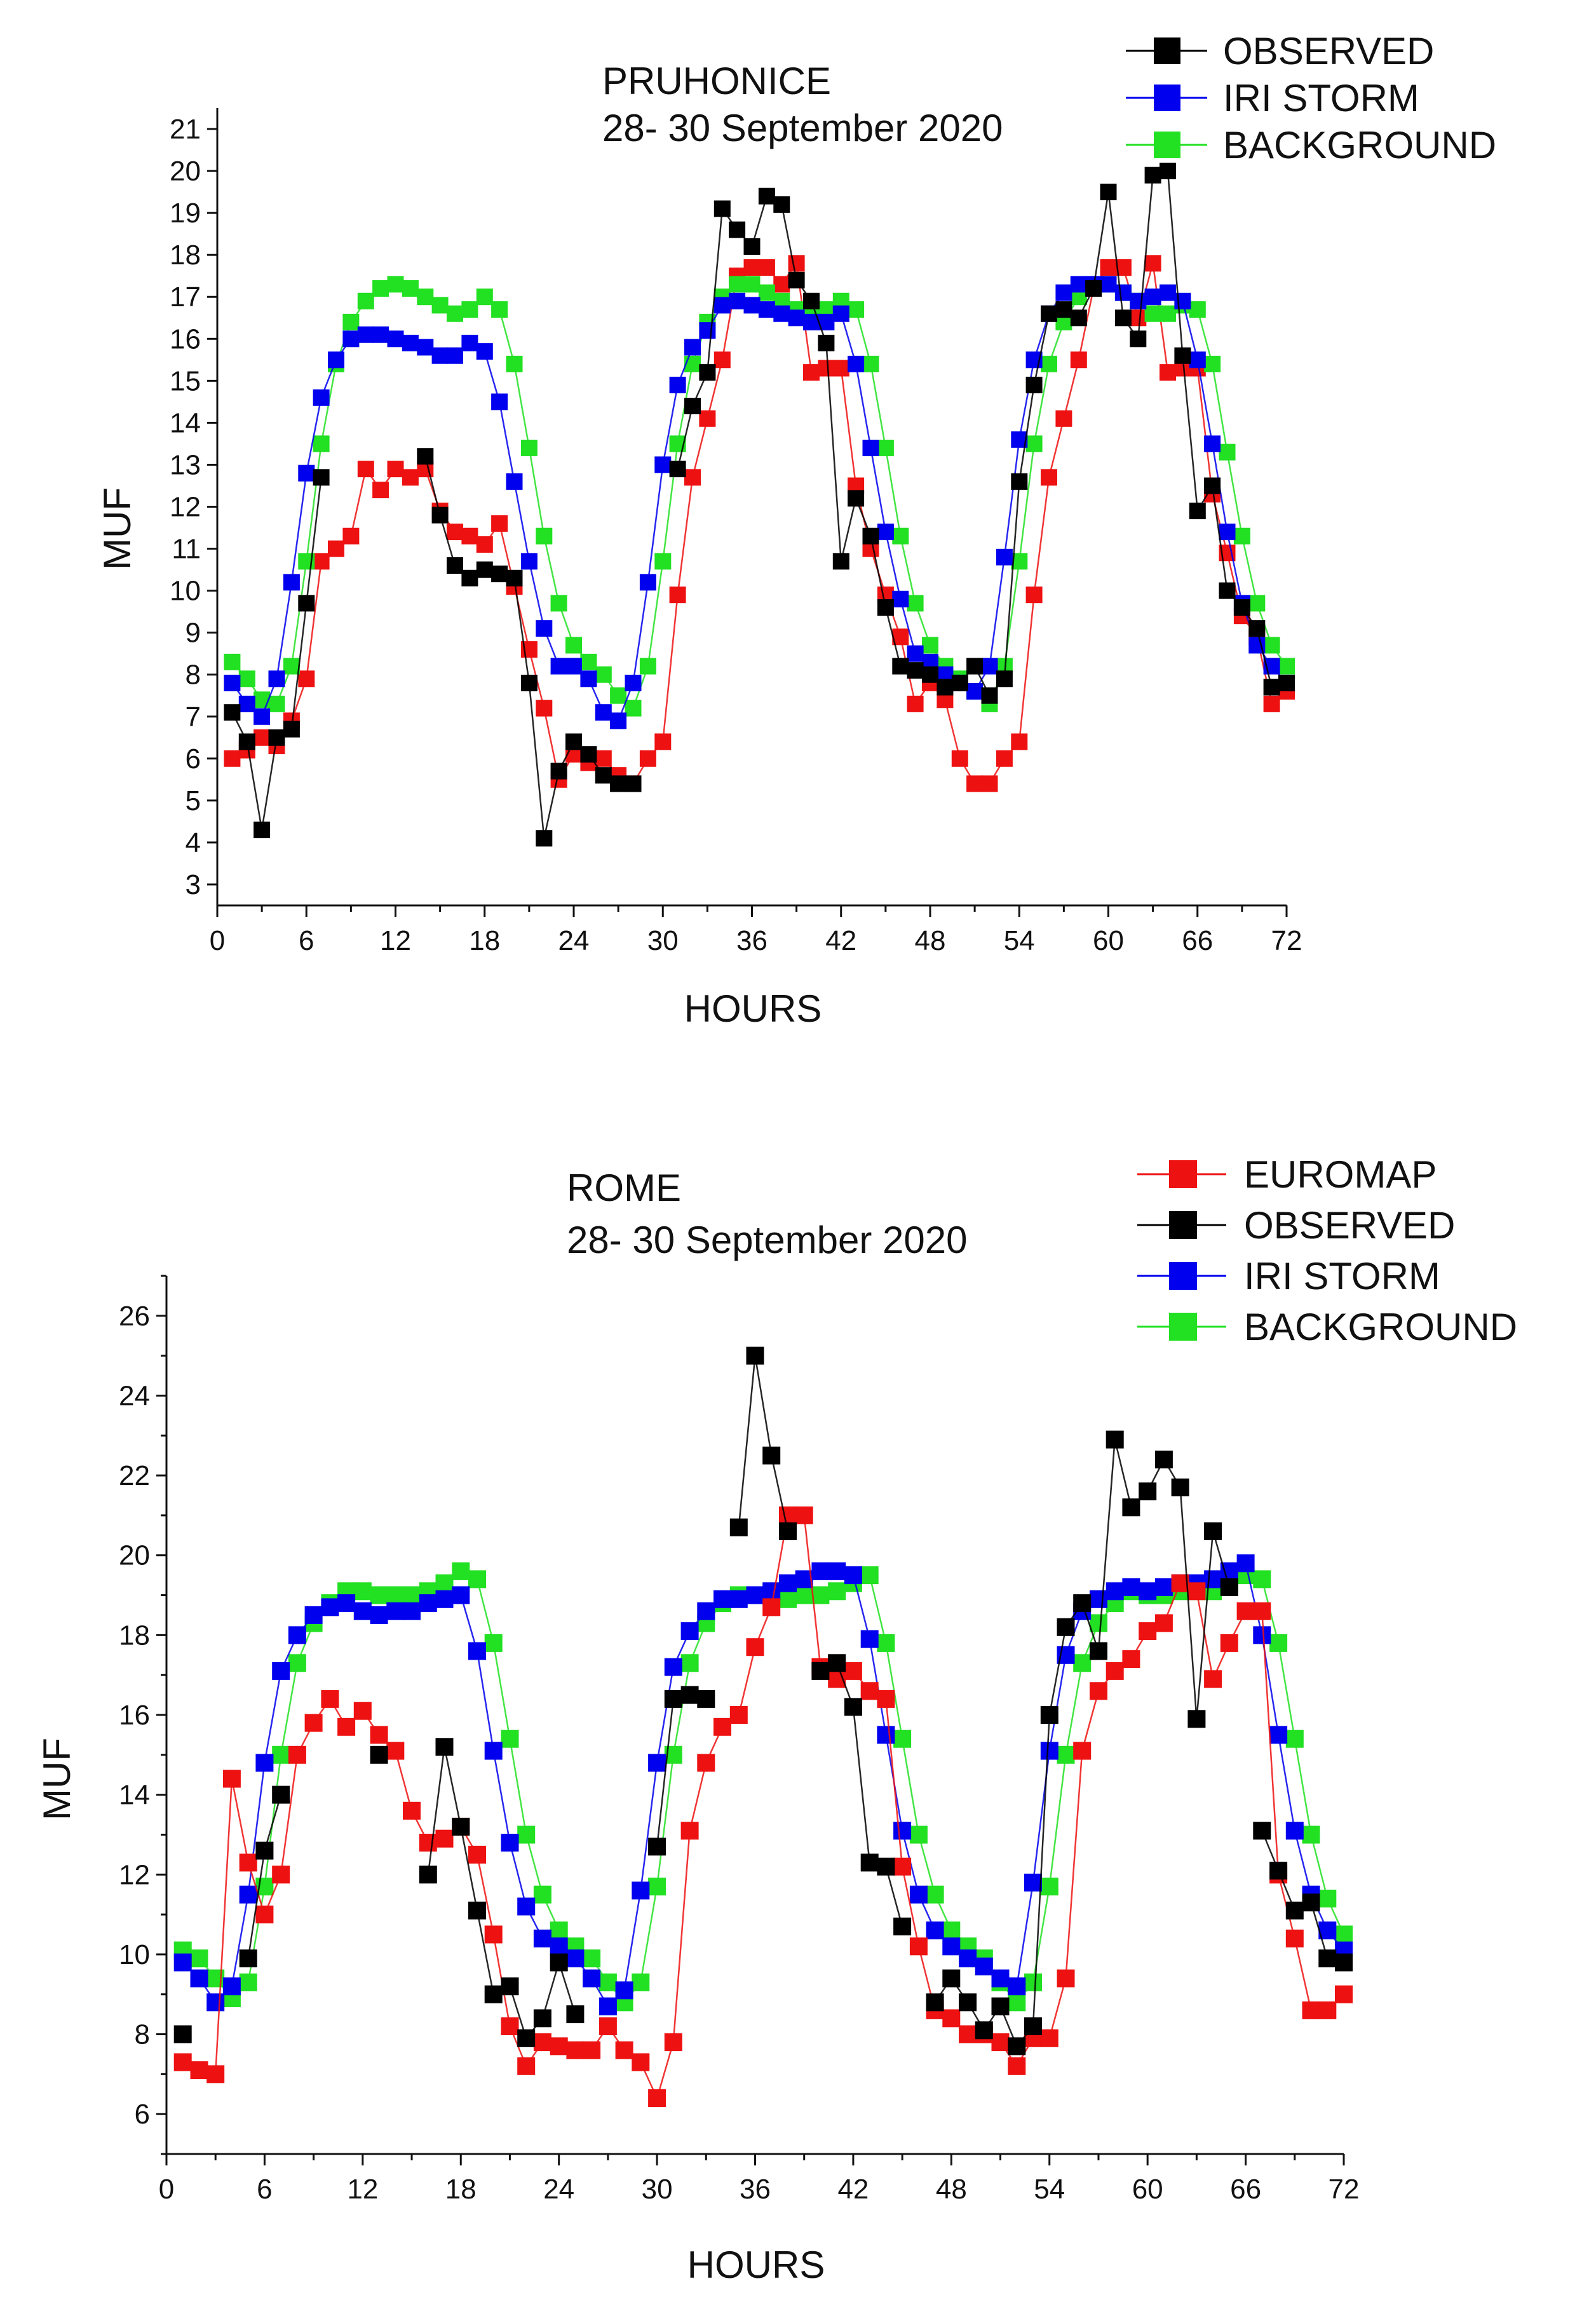 This screenshot has height=2323, width=1596. What do you see at coordinates (1183, 1327) in the screenshot?
I see `legend-marker` at bounding box center [1183, 1327].